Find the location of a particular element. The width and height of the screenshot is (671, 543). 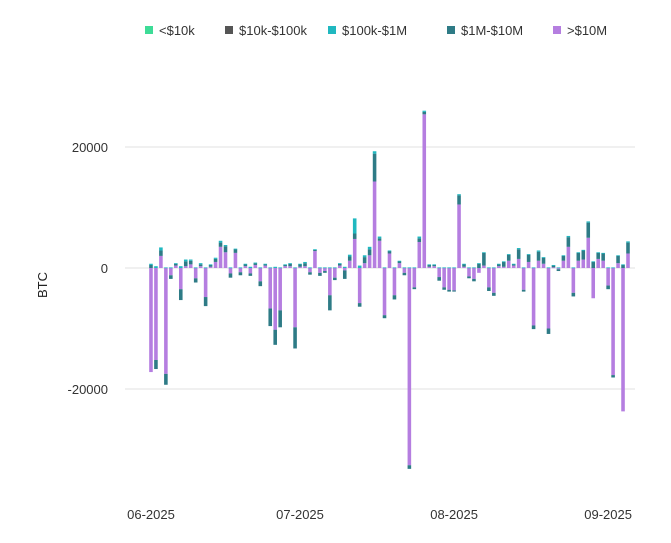

y-axis: -20000 0 20000 is located at coordinates (88, 268).